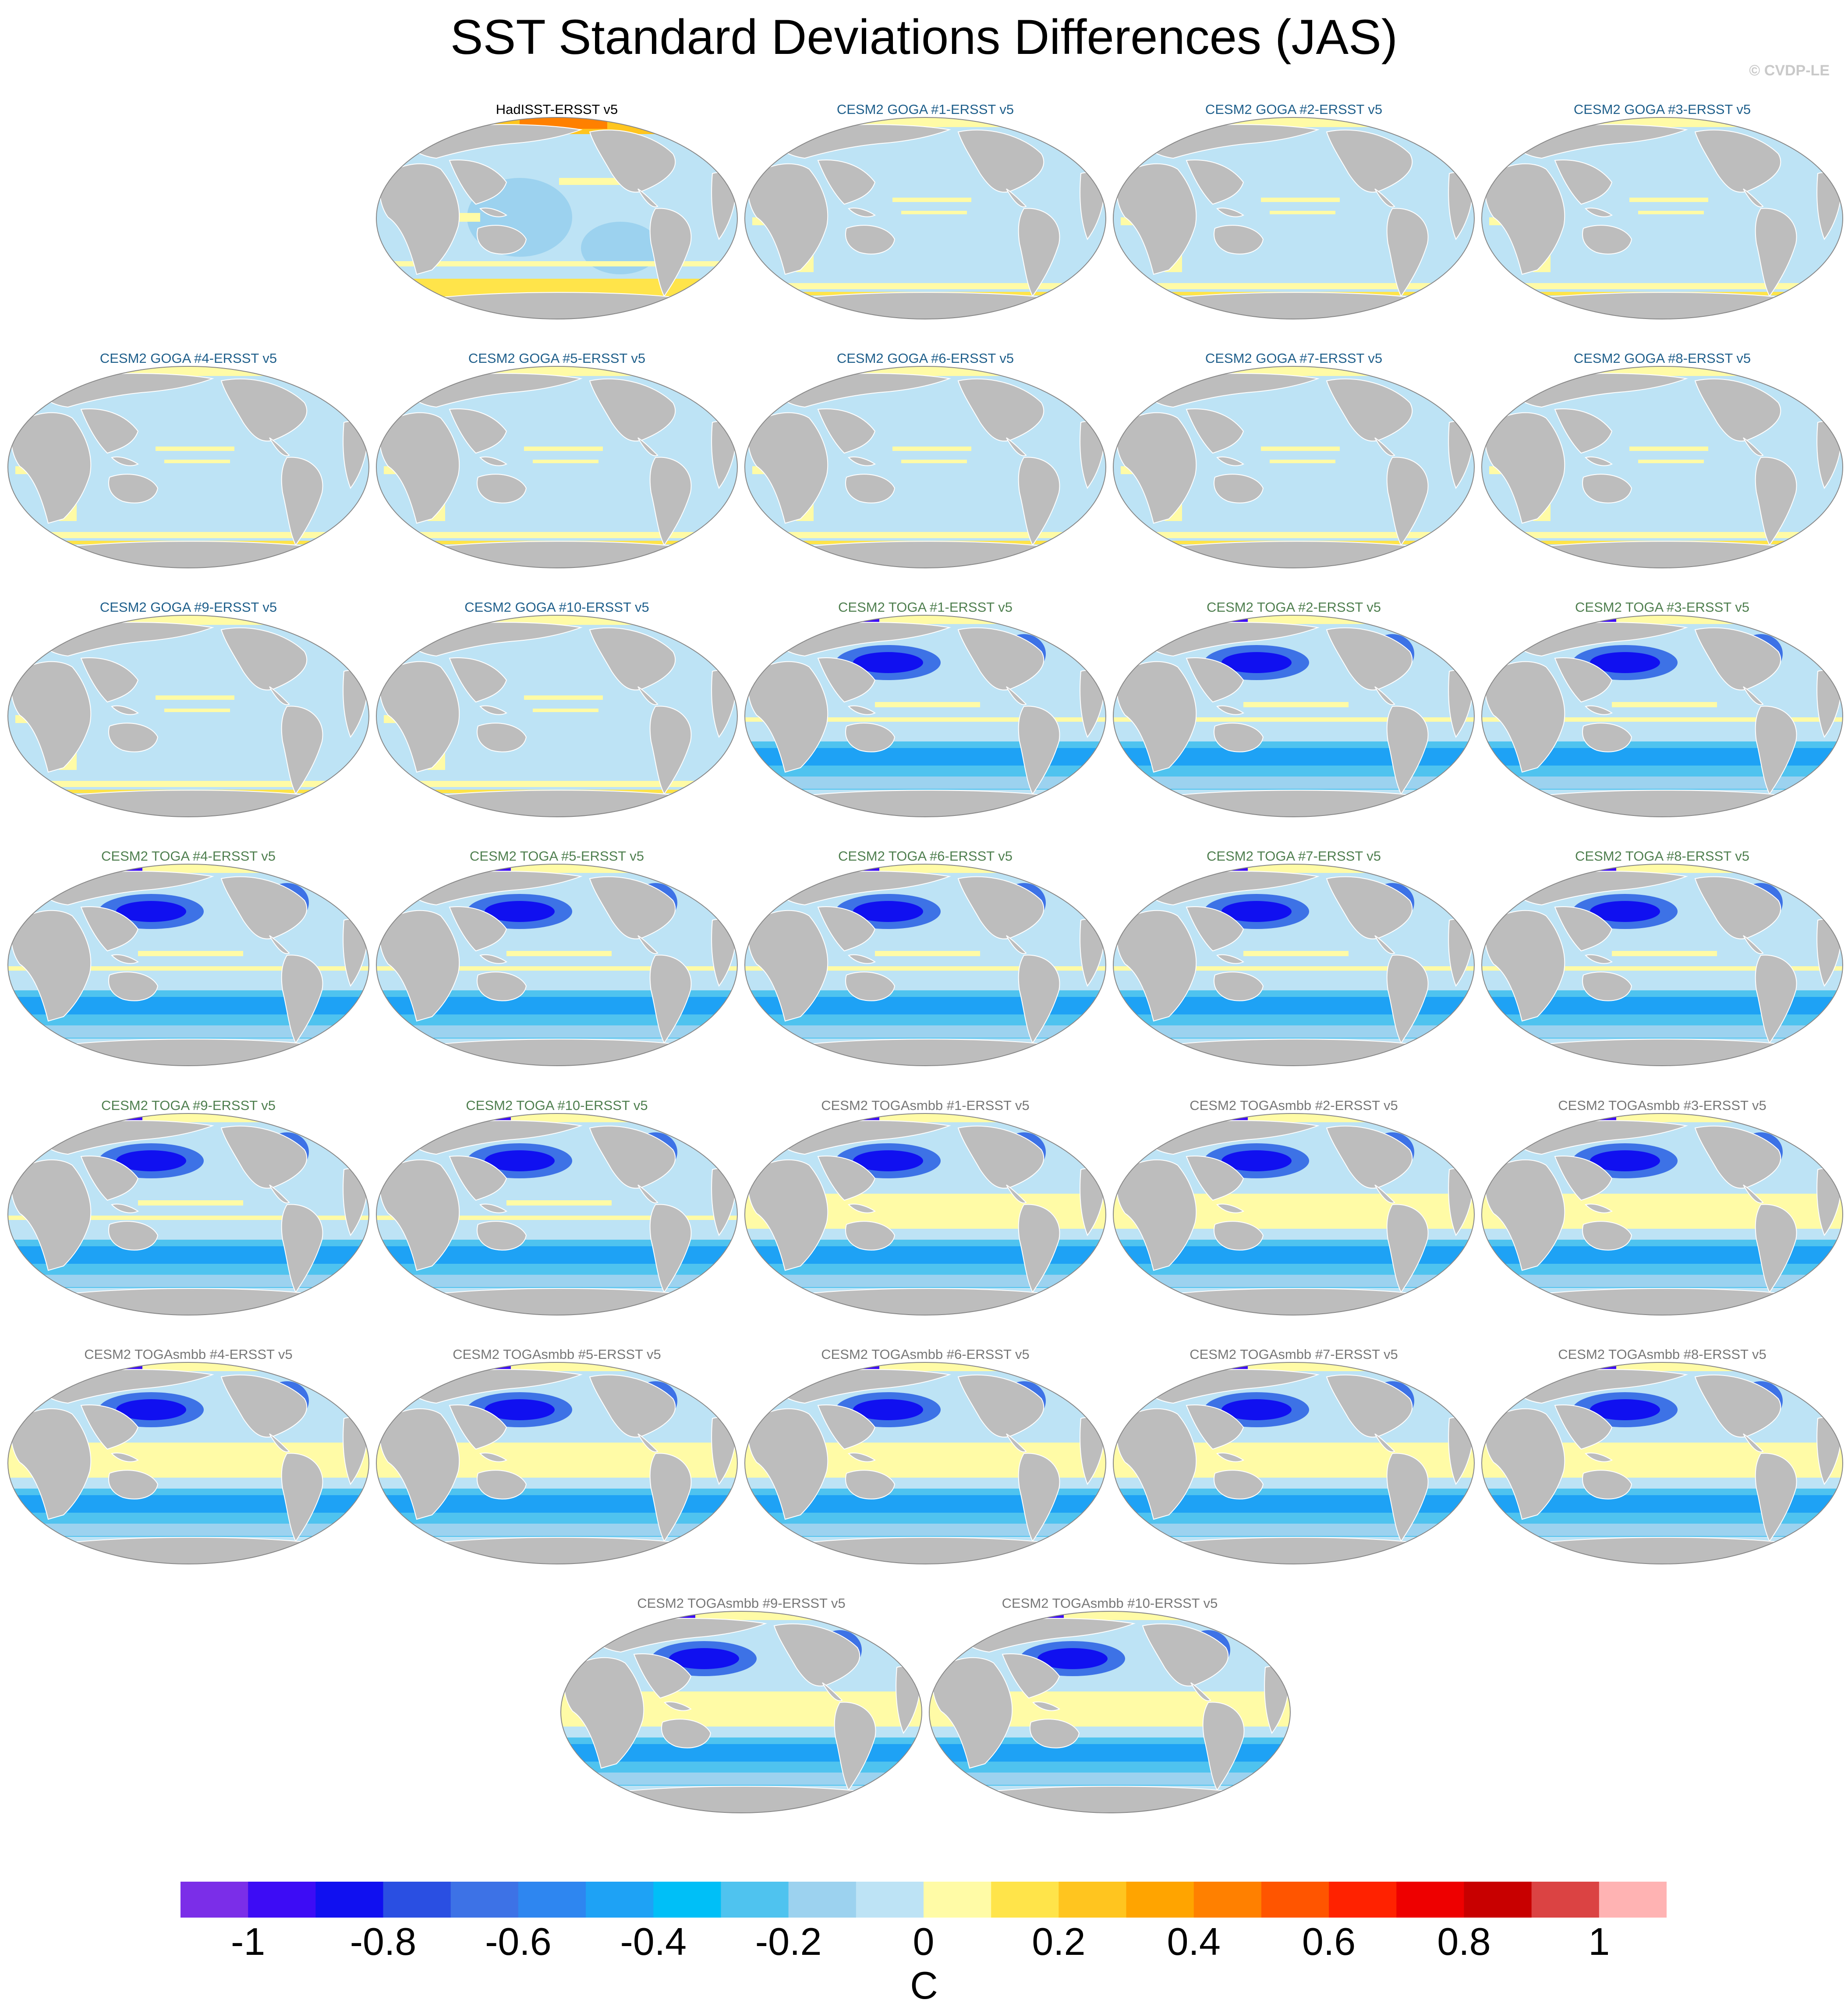  Describe the element at coordinates (1662, 358) in the screenshot. I see `panel-label: CESM2 GOGA #8-ERSST v5` at that location.